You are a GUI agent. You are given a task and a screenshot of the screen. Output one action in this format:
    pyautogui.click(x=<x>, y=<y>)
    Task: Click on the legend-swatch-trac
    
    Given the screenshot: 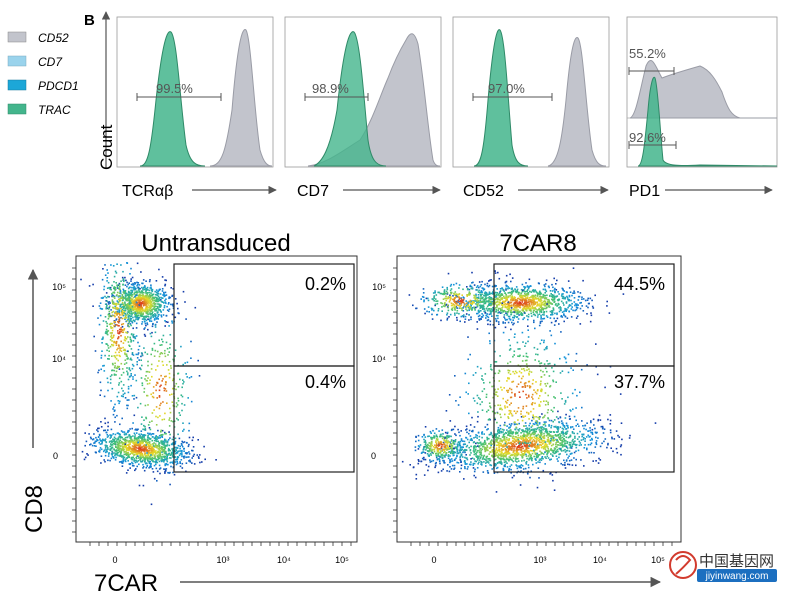 What is the action you would take?
    pyautogui.click(x=17, y=109)
    